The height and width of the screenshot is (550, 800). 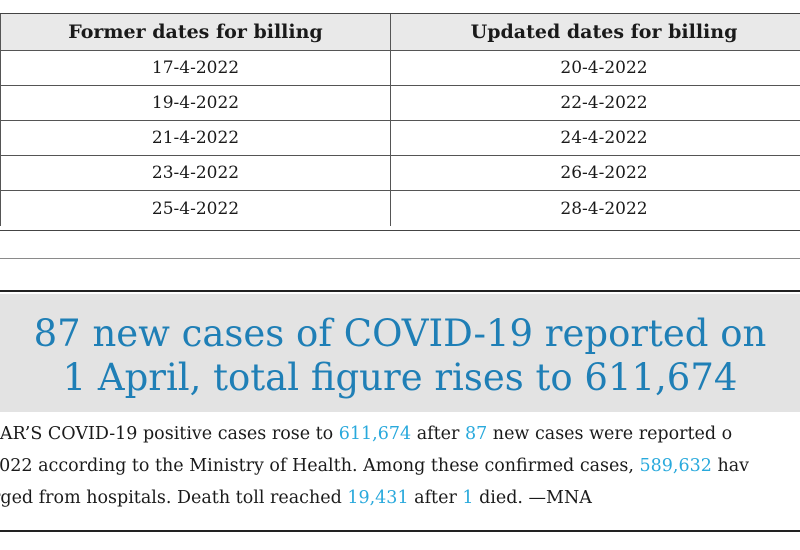 What do you see at coordinates (375, 434) in the screenshot?
I see `total-cases-figure: 611,674` at bounding box center [375, 434].